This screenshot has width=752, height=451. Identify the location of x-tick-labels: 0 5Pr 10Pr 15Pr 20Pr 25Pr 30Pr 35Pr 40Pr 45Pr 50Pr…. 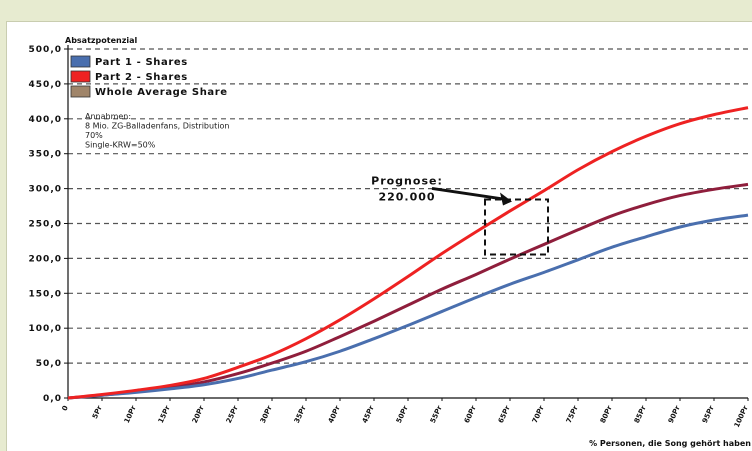
(406, 416).